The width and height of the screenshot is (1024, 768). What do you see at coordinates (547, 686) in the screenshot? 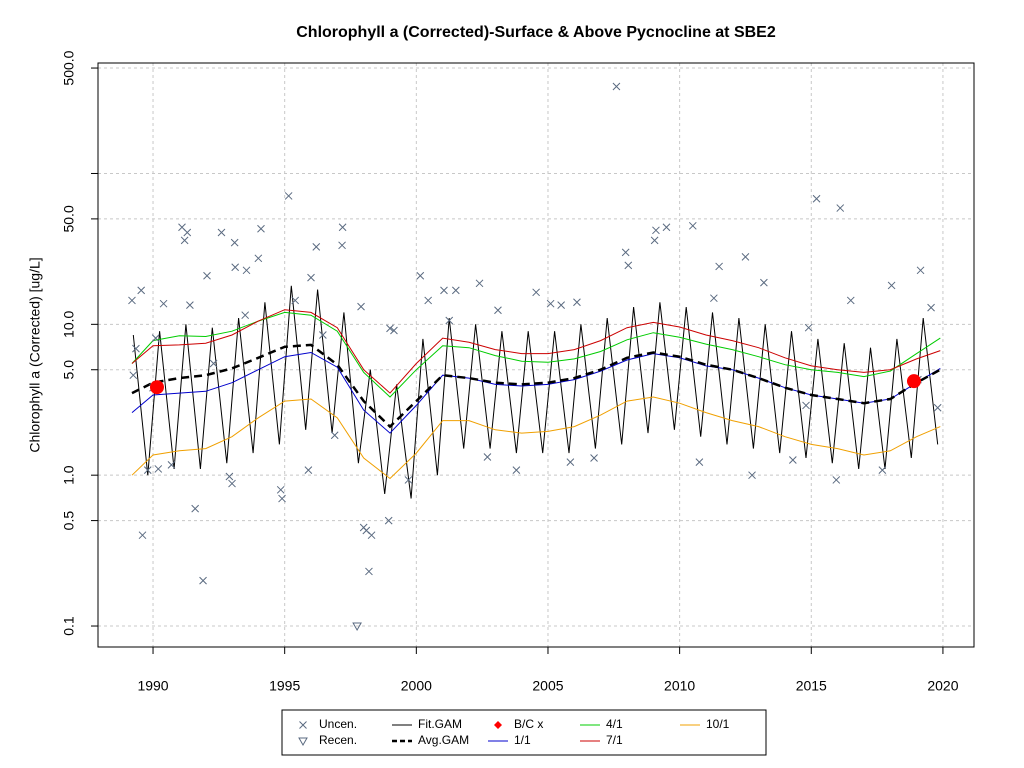
I see `x-tick-label: 2005` at bounding box center [547, 686].